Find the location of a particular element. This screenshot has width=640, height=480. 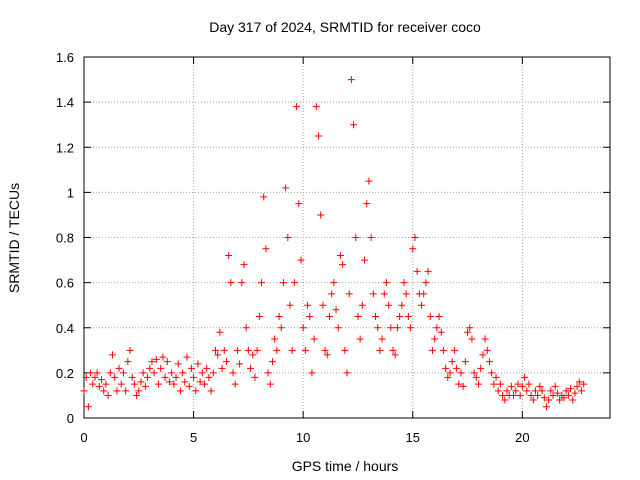

y-tick-label: 0 is located at coordinates (70, 418).